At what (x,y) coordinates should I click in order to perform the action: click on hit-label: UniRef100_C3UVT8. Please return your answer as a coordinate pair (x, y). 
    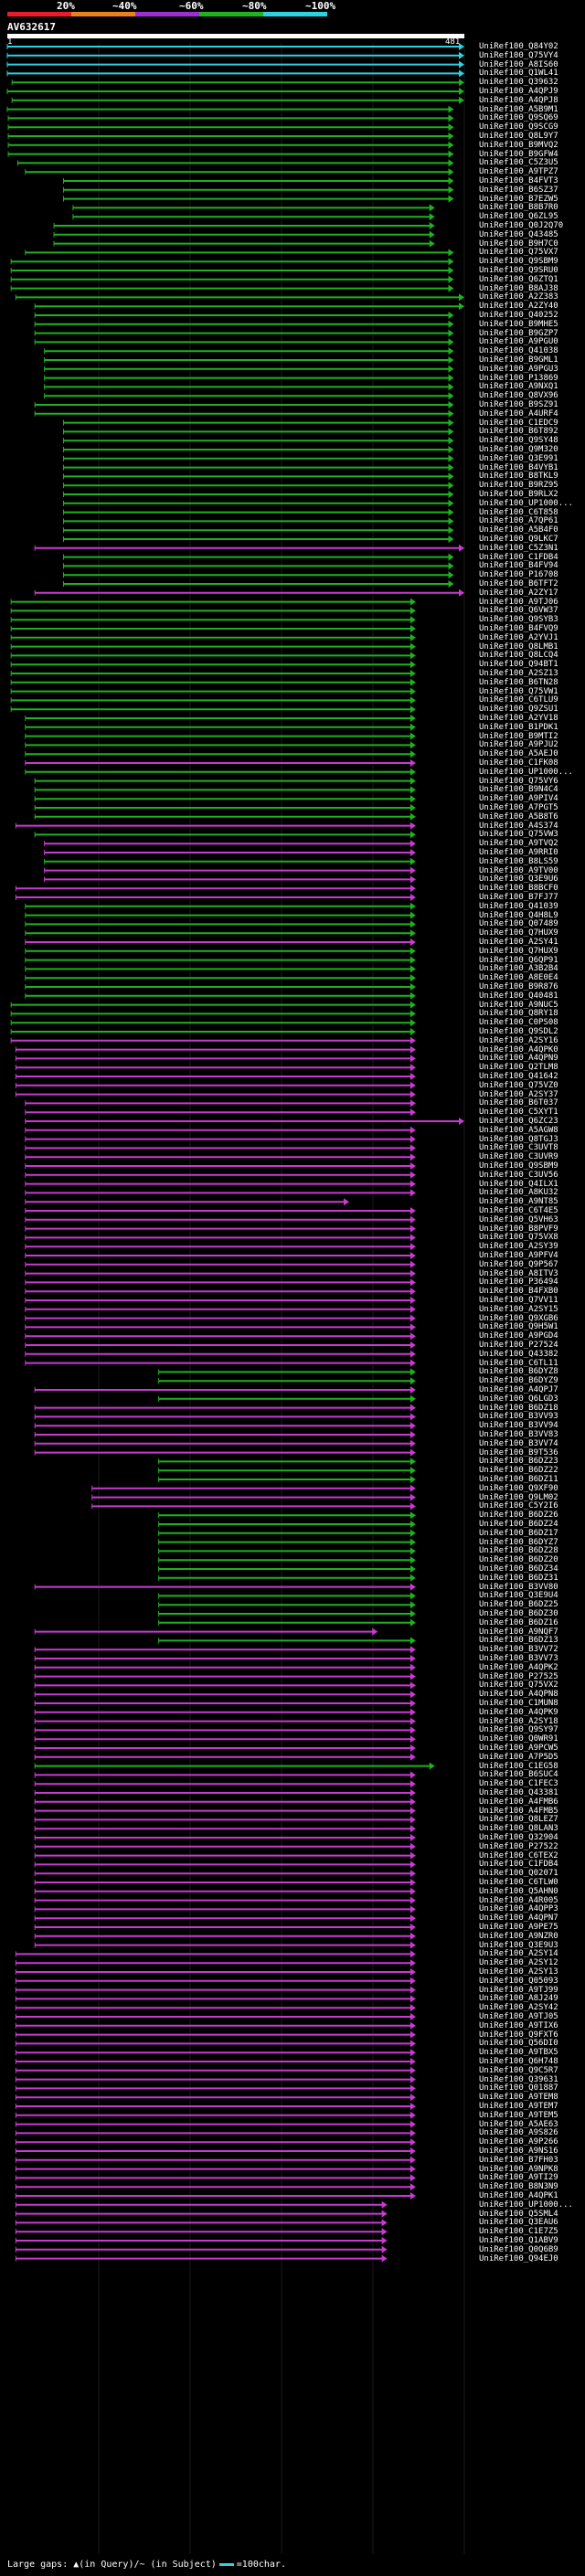
    Looking at the image, I should click on (518, 1148).